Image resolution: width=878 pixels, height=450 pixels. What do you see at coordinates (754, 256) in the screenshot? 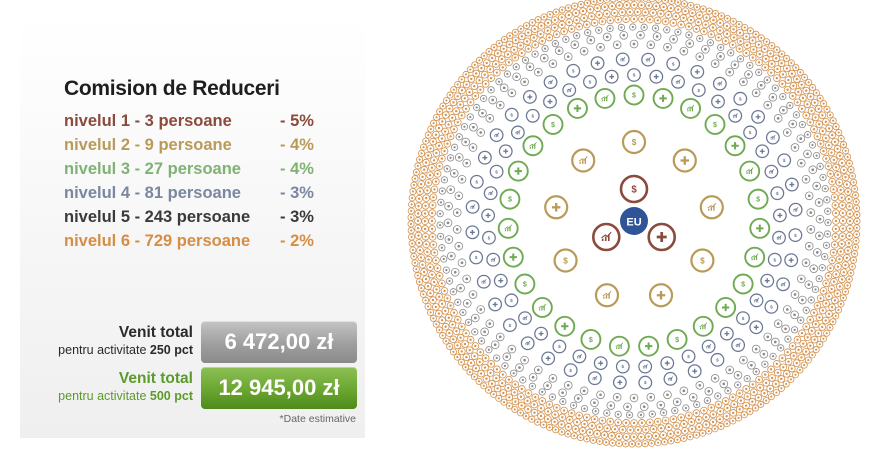
I see `chart-icon-trend` at bounding box center [754, 256].